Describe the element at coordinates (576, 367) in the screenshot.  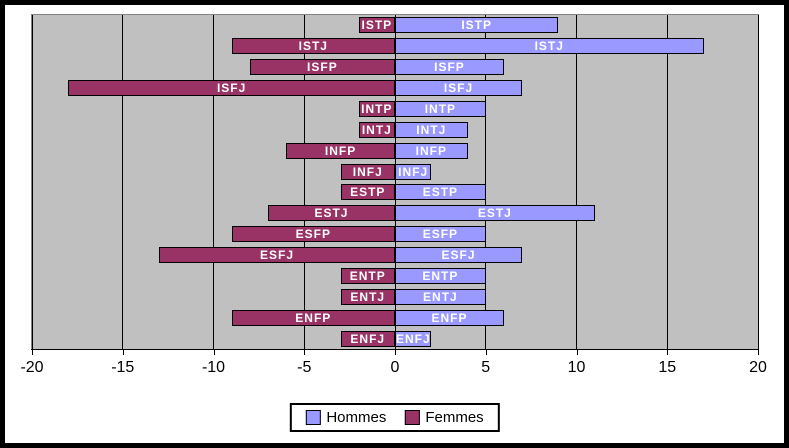
I see `x-tick-label: 10` at that location.